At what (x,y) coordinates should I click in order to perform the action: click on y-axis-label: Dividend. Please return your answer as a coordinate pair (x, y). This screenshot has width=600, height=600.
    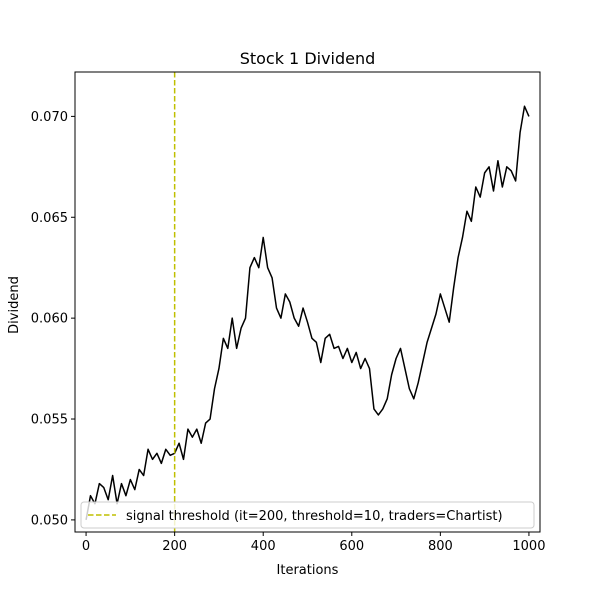
    Looking at the image, I should click on (14, 305).